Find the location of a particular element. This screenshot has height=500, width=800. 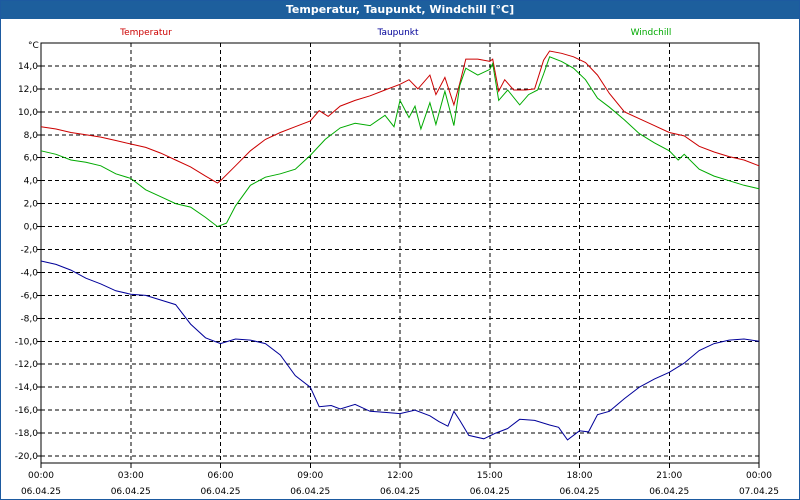

y-tick-label: -10,0 is located at coordinates (27, 342).